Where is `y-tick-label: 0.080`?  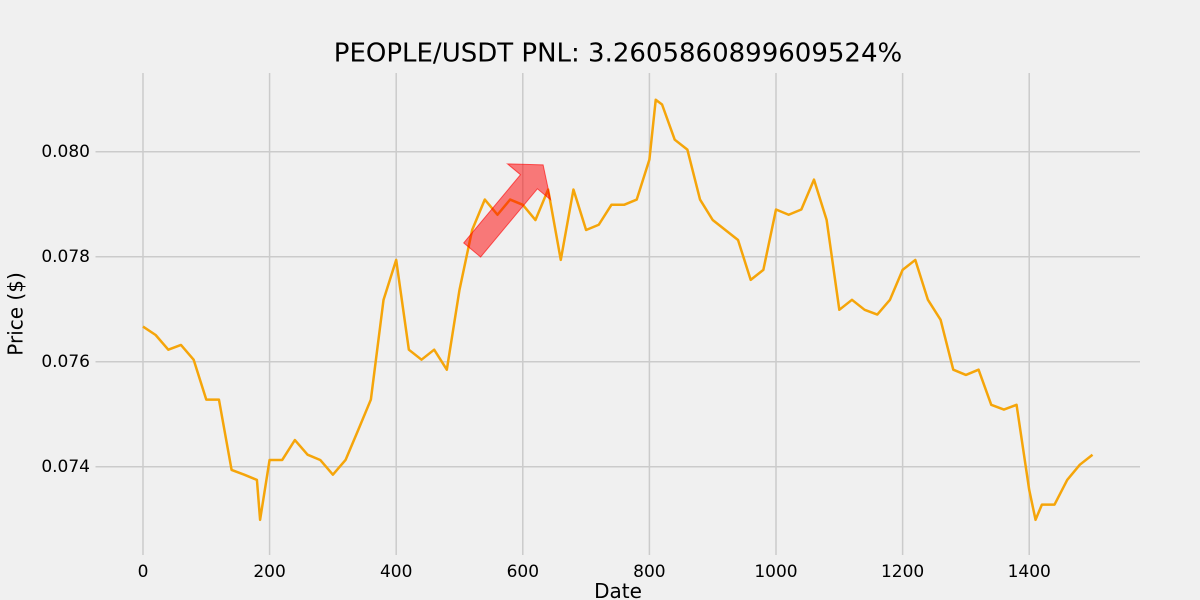
y-tick-label: 0.080 is located at coordinates (65, 152).